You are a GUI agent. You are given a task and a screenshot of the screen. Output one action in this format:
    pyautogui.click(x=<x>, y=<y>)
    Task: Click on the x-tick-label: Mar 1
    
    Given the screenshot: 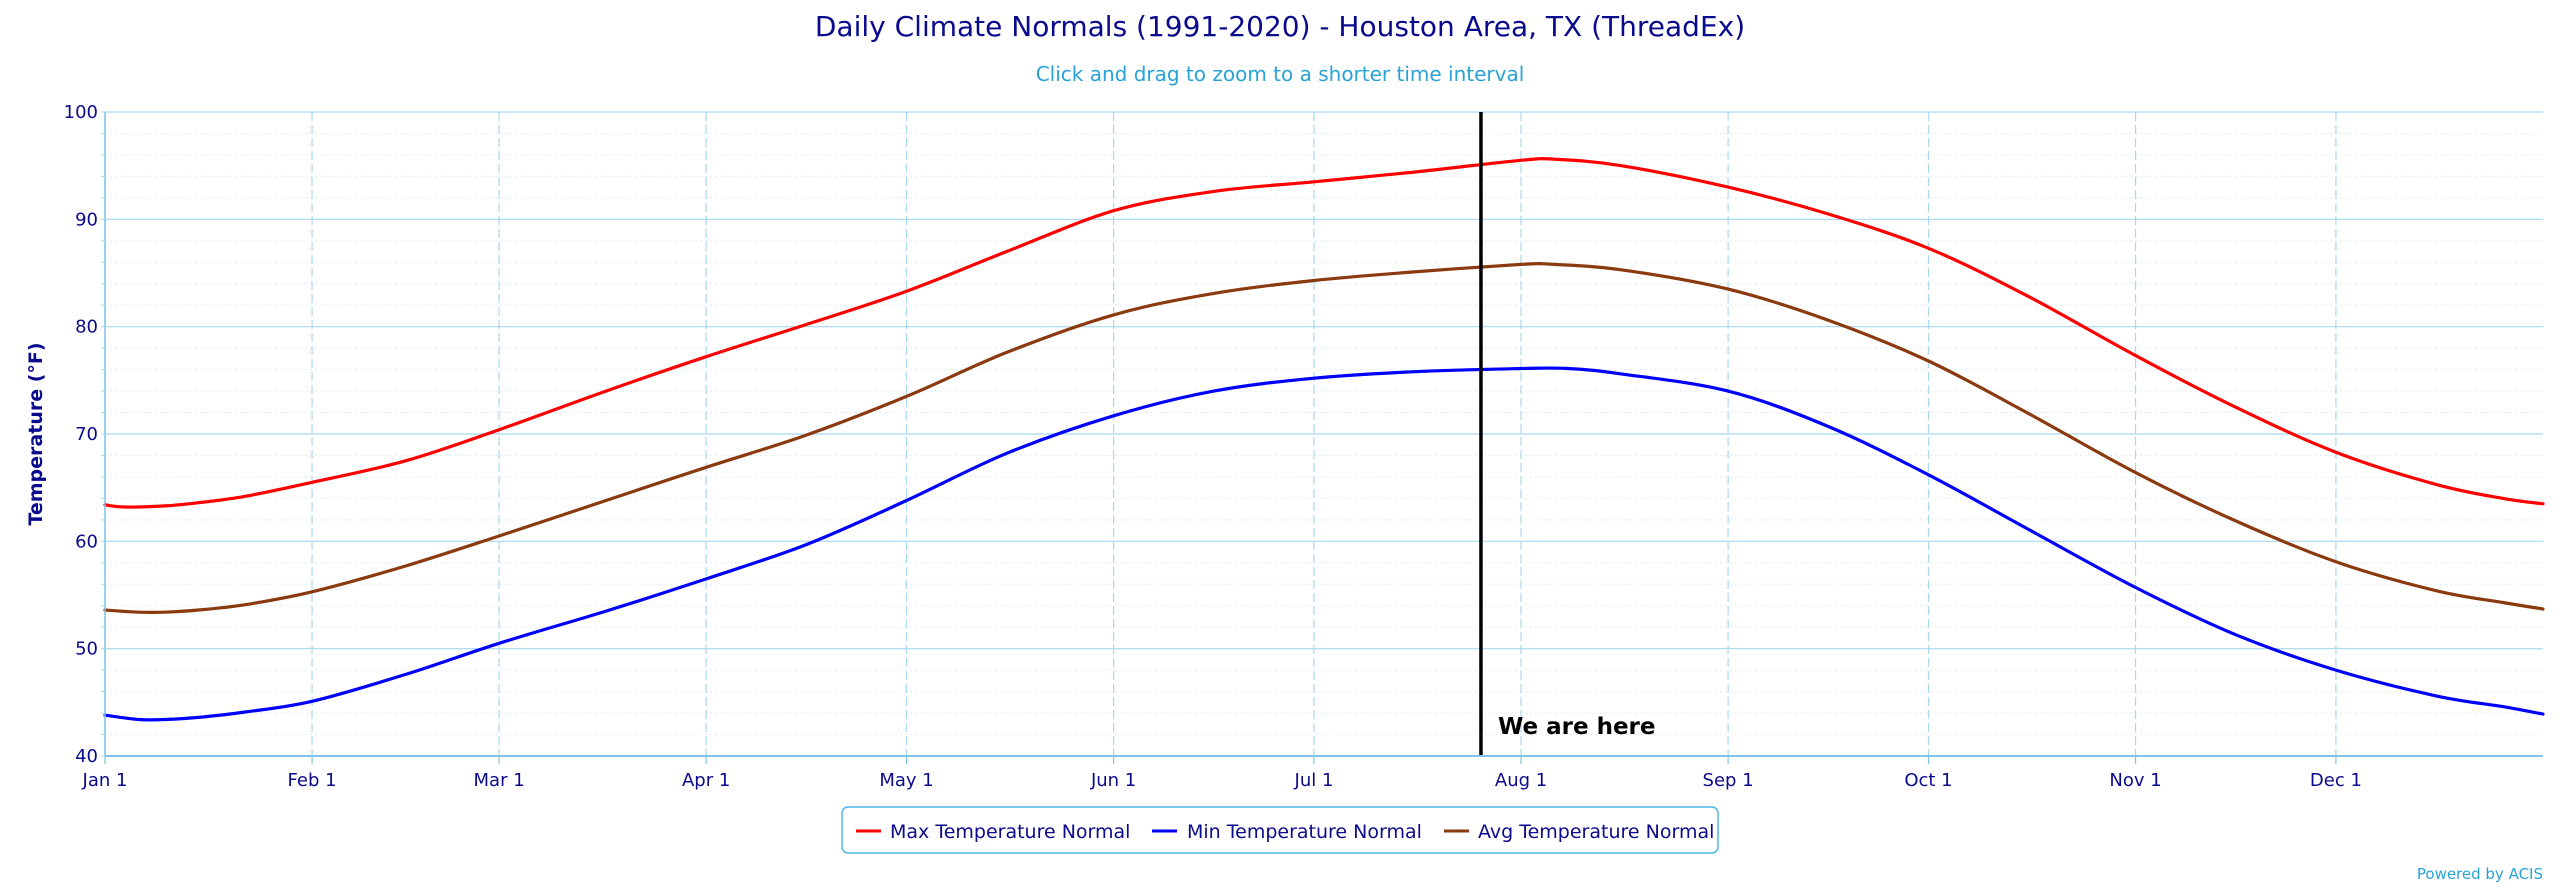 What is the action you would take?
    pyautogui.click(x=499, y=780)
    